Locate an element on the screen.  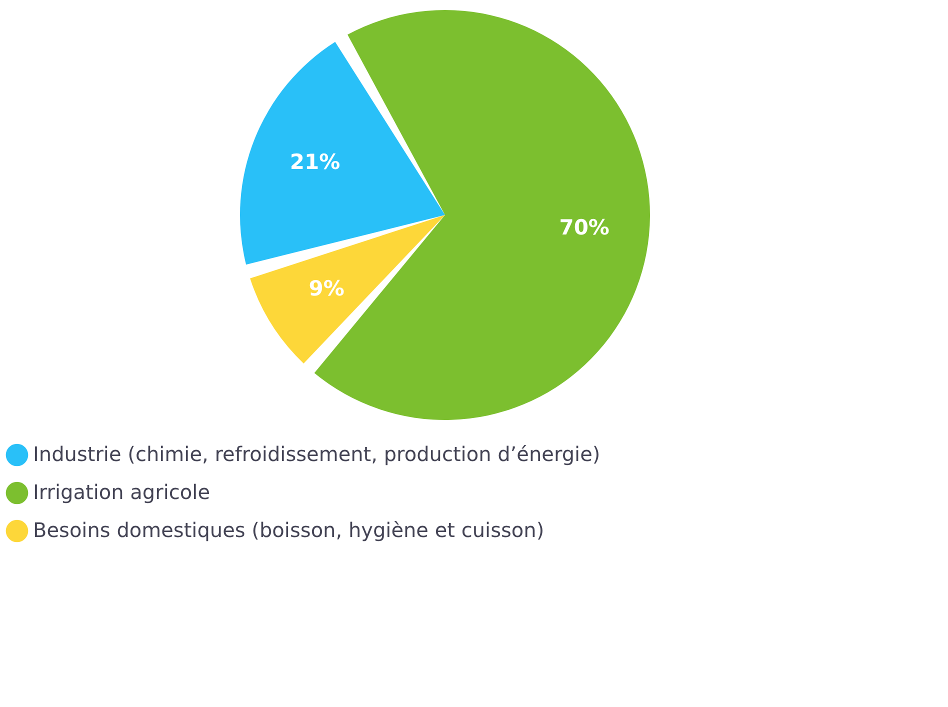
data-label: 70% is located at coordinates (584, 228).